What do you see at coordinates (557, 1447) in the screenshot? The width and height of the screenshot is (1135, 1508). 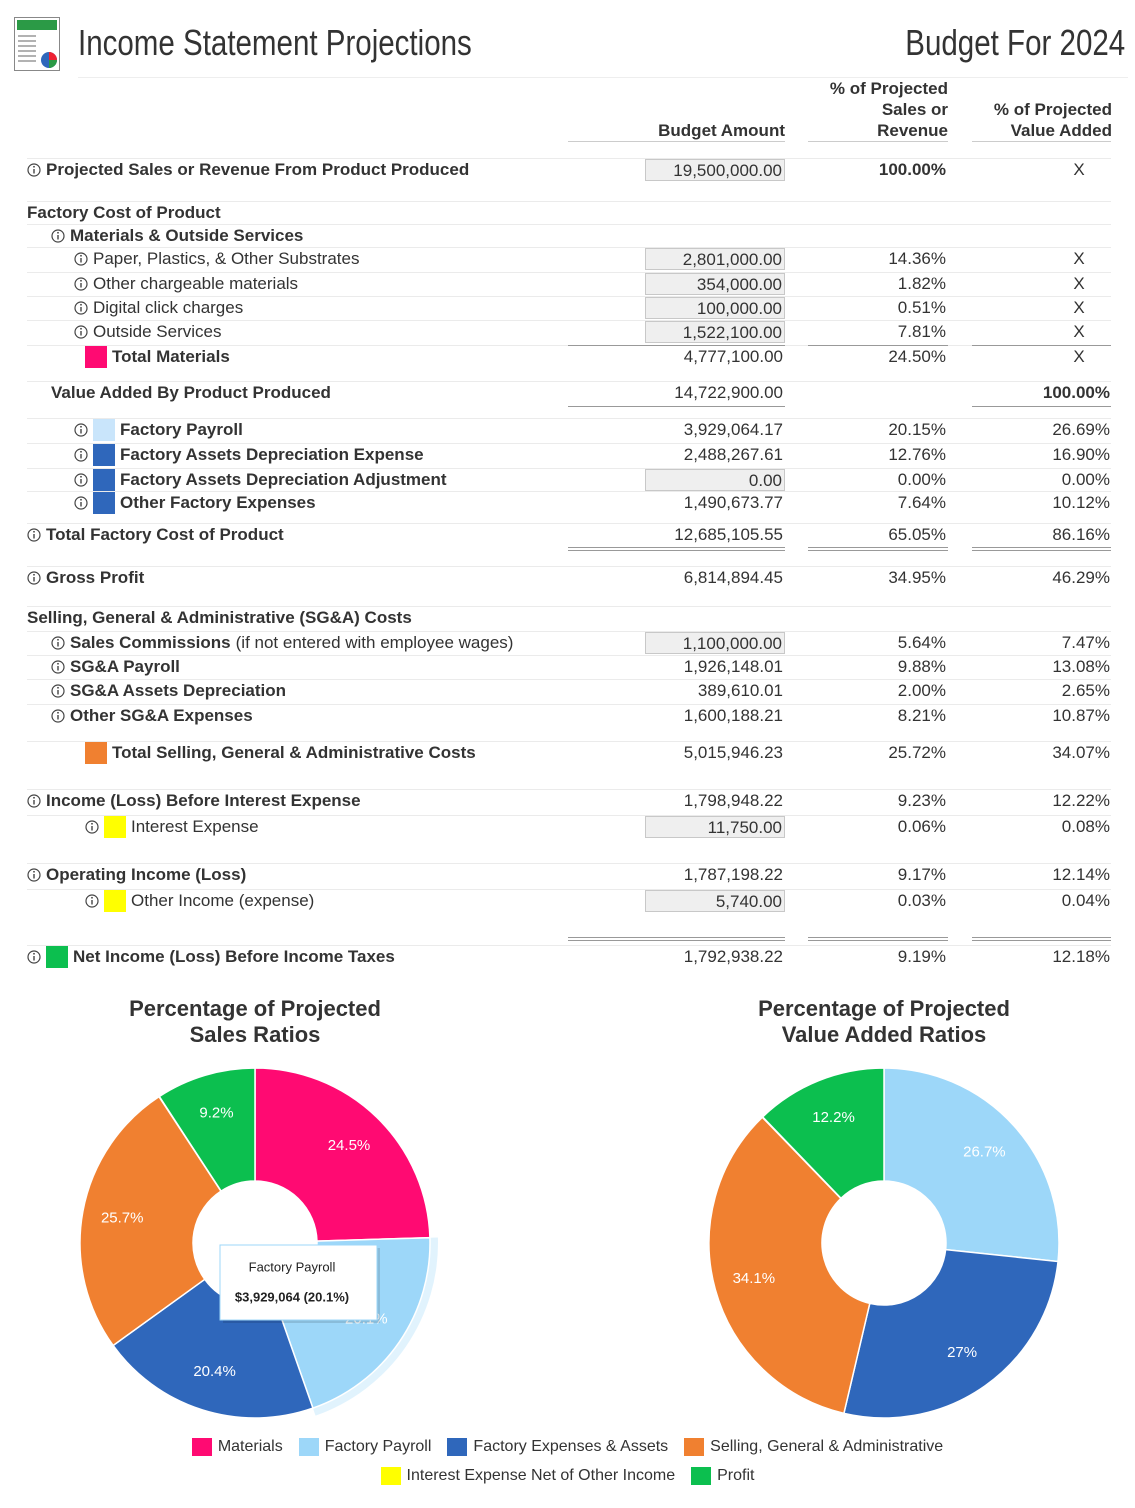 I see `legend-item: Factory Expenses & Assets` at bounding box center [557, 1447].